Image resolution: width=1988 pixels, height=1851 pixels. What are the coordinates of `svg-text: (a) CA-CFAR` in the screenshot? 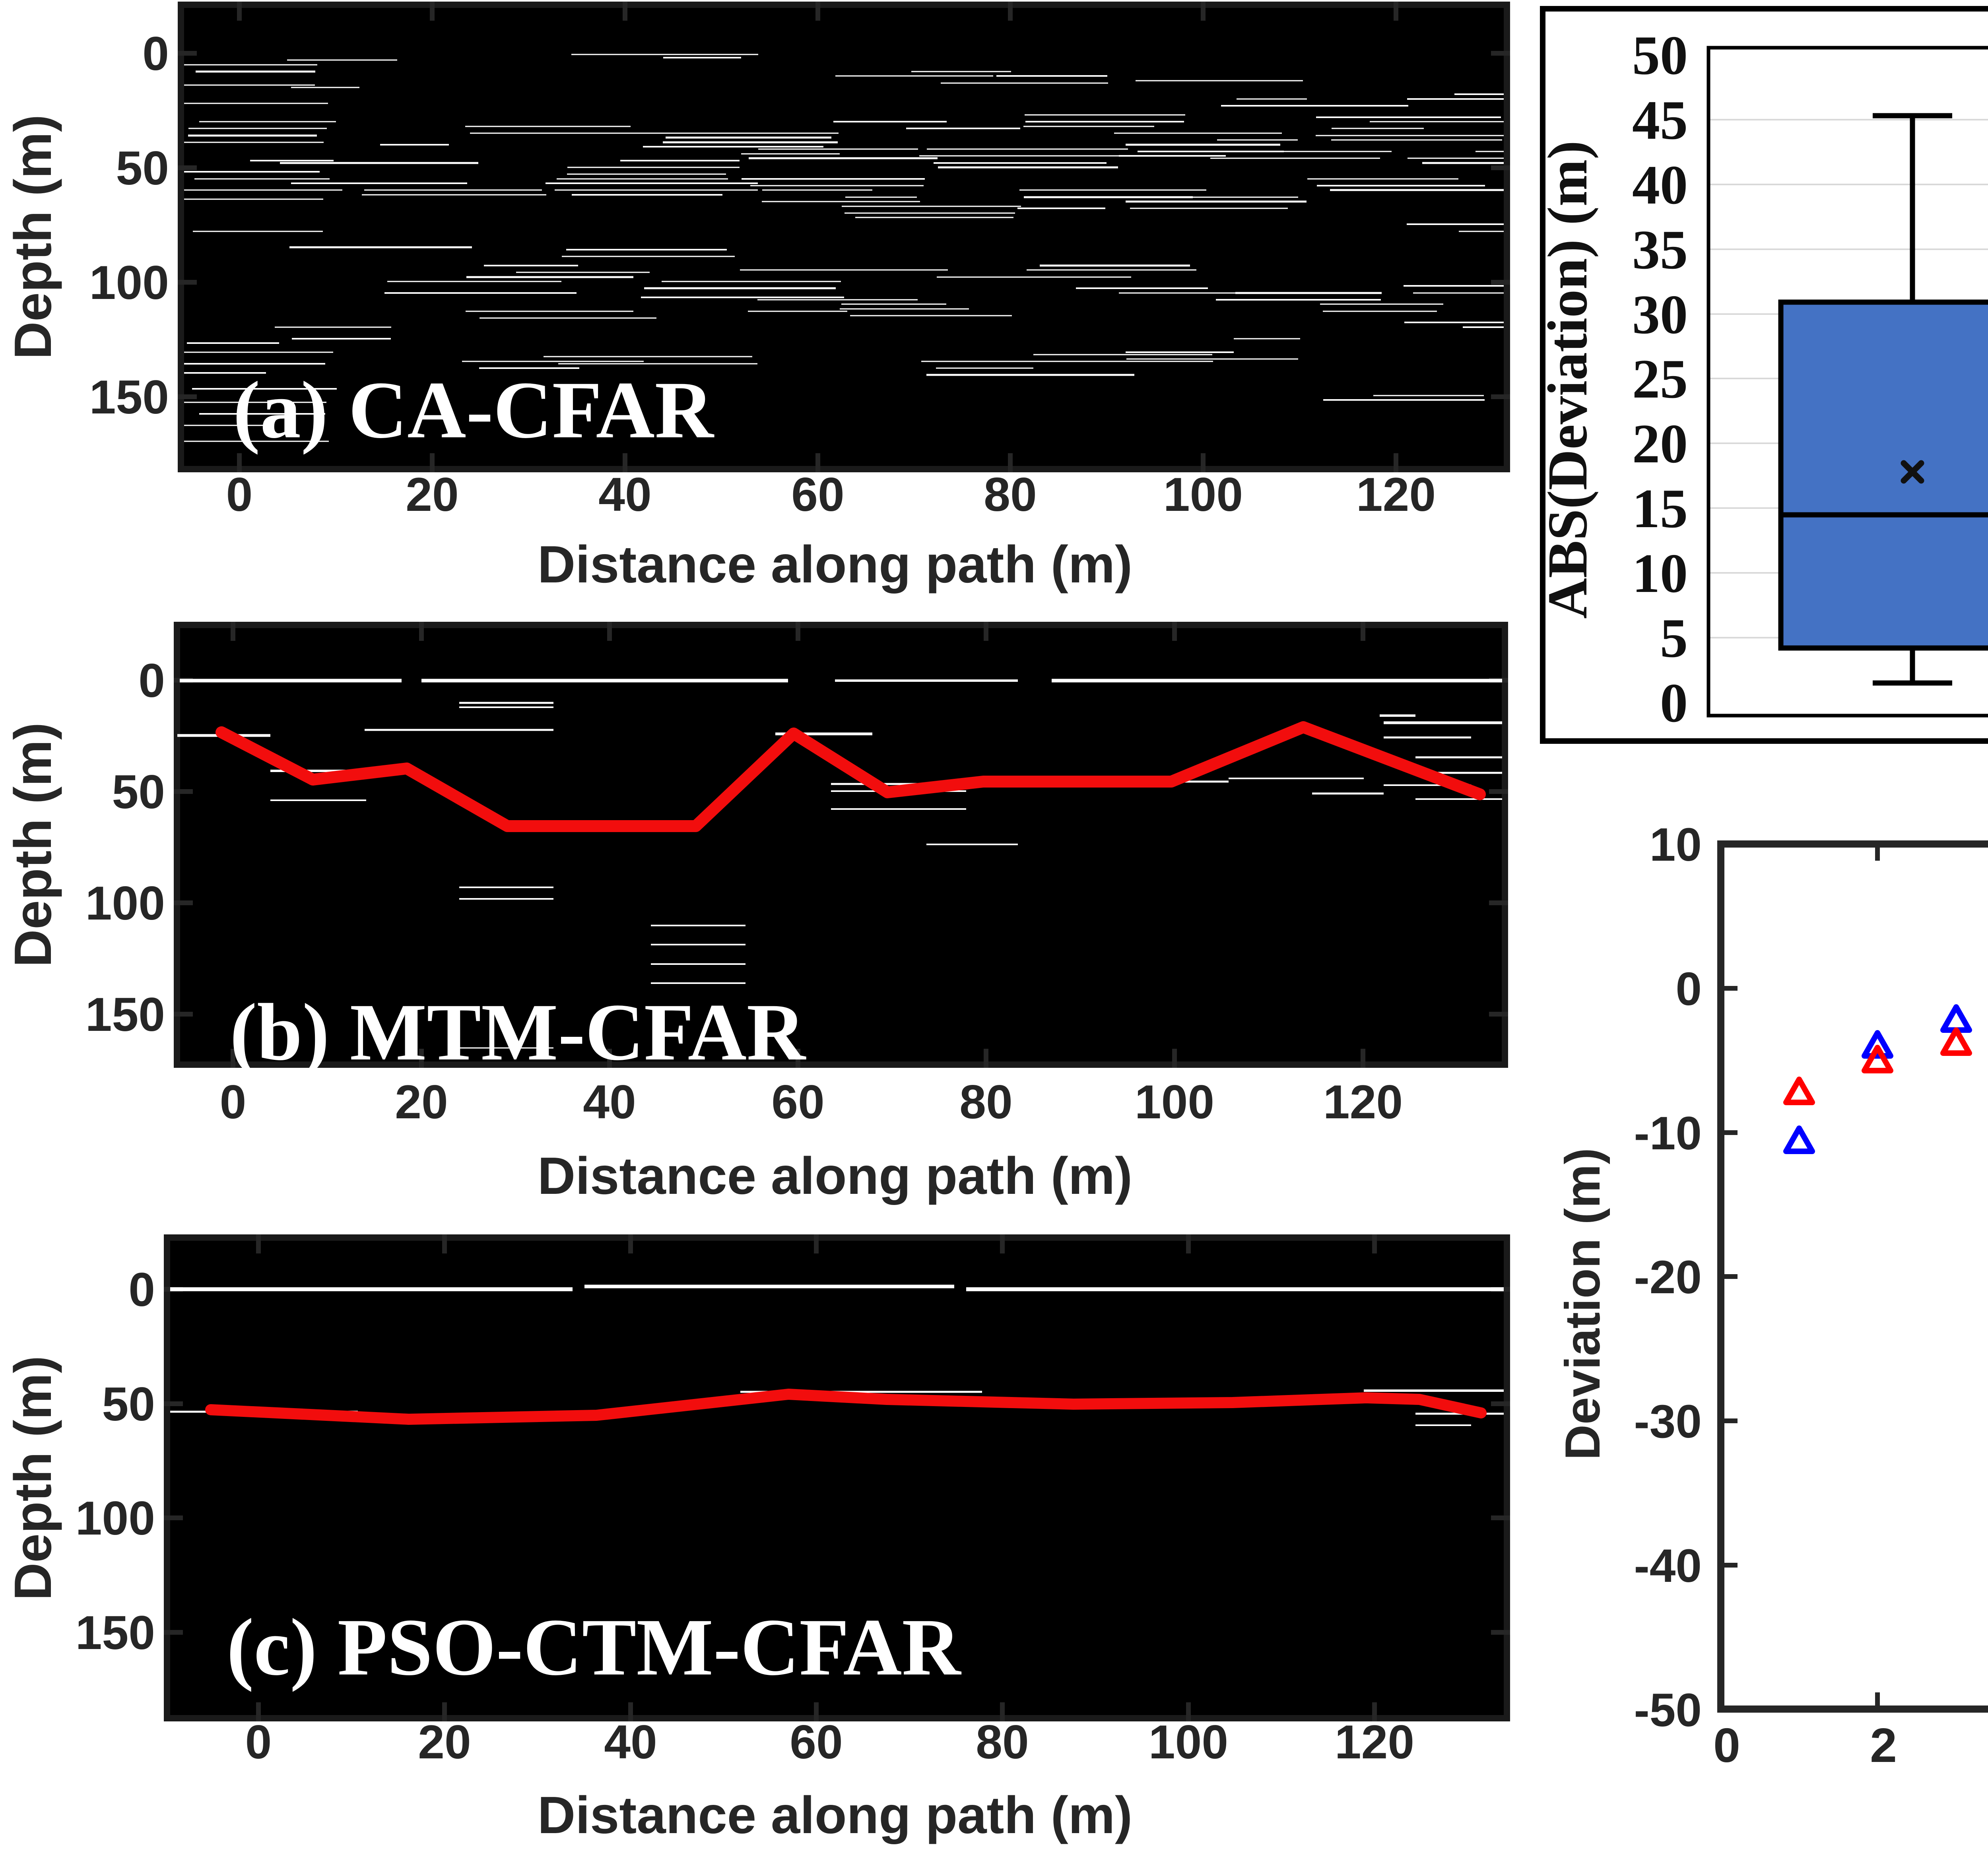 It's located at (473, 410).